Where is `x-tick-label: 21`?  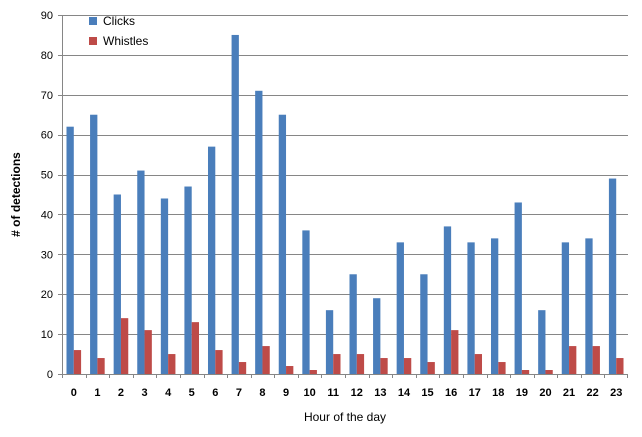 x-tick-label: 21 is located at coordinates (569, 393).